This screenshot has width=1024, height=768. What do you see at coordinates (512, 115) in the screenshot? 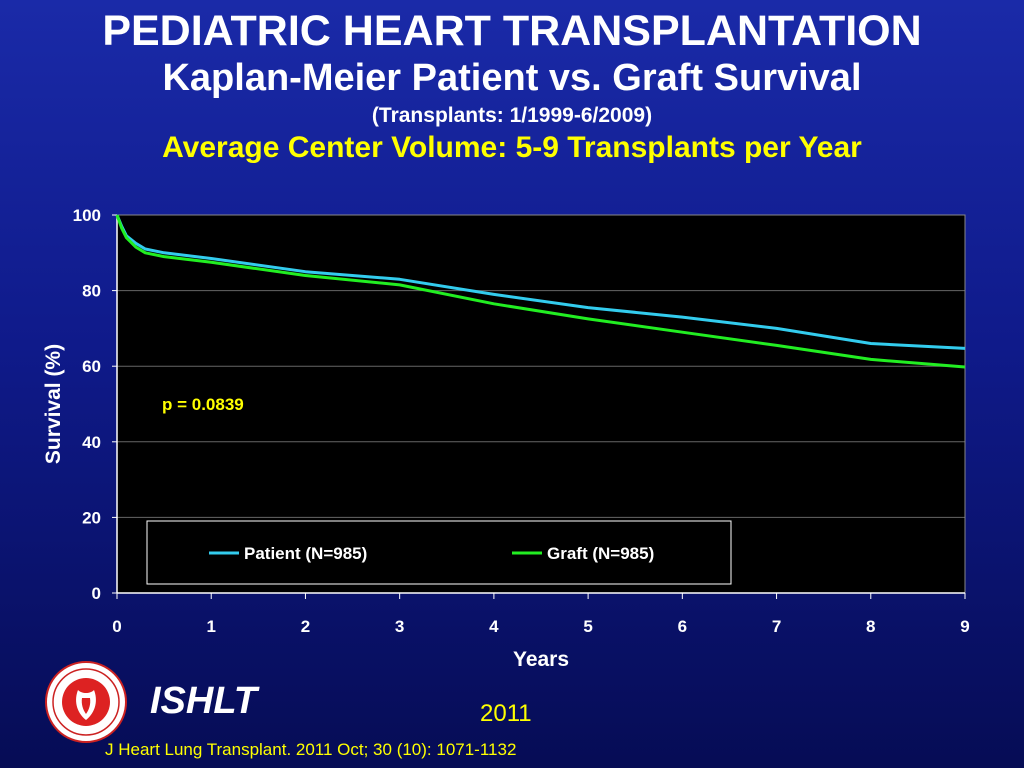
I see `date-range: (Transplants: 1/1999-6/2009)` at bounding box center [512, 115].